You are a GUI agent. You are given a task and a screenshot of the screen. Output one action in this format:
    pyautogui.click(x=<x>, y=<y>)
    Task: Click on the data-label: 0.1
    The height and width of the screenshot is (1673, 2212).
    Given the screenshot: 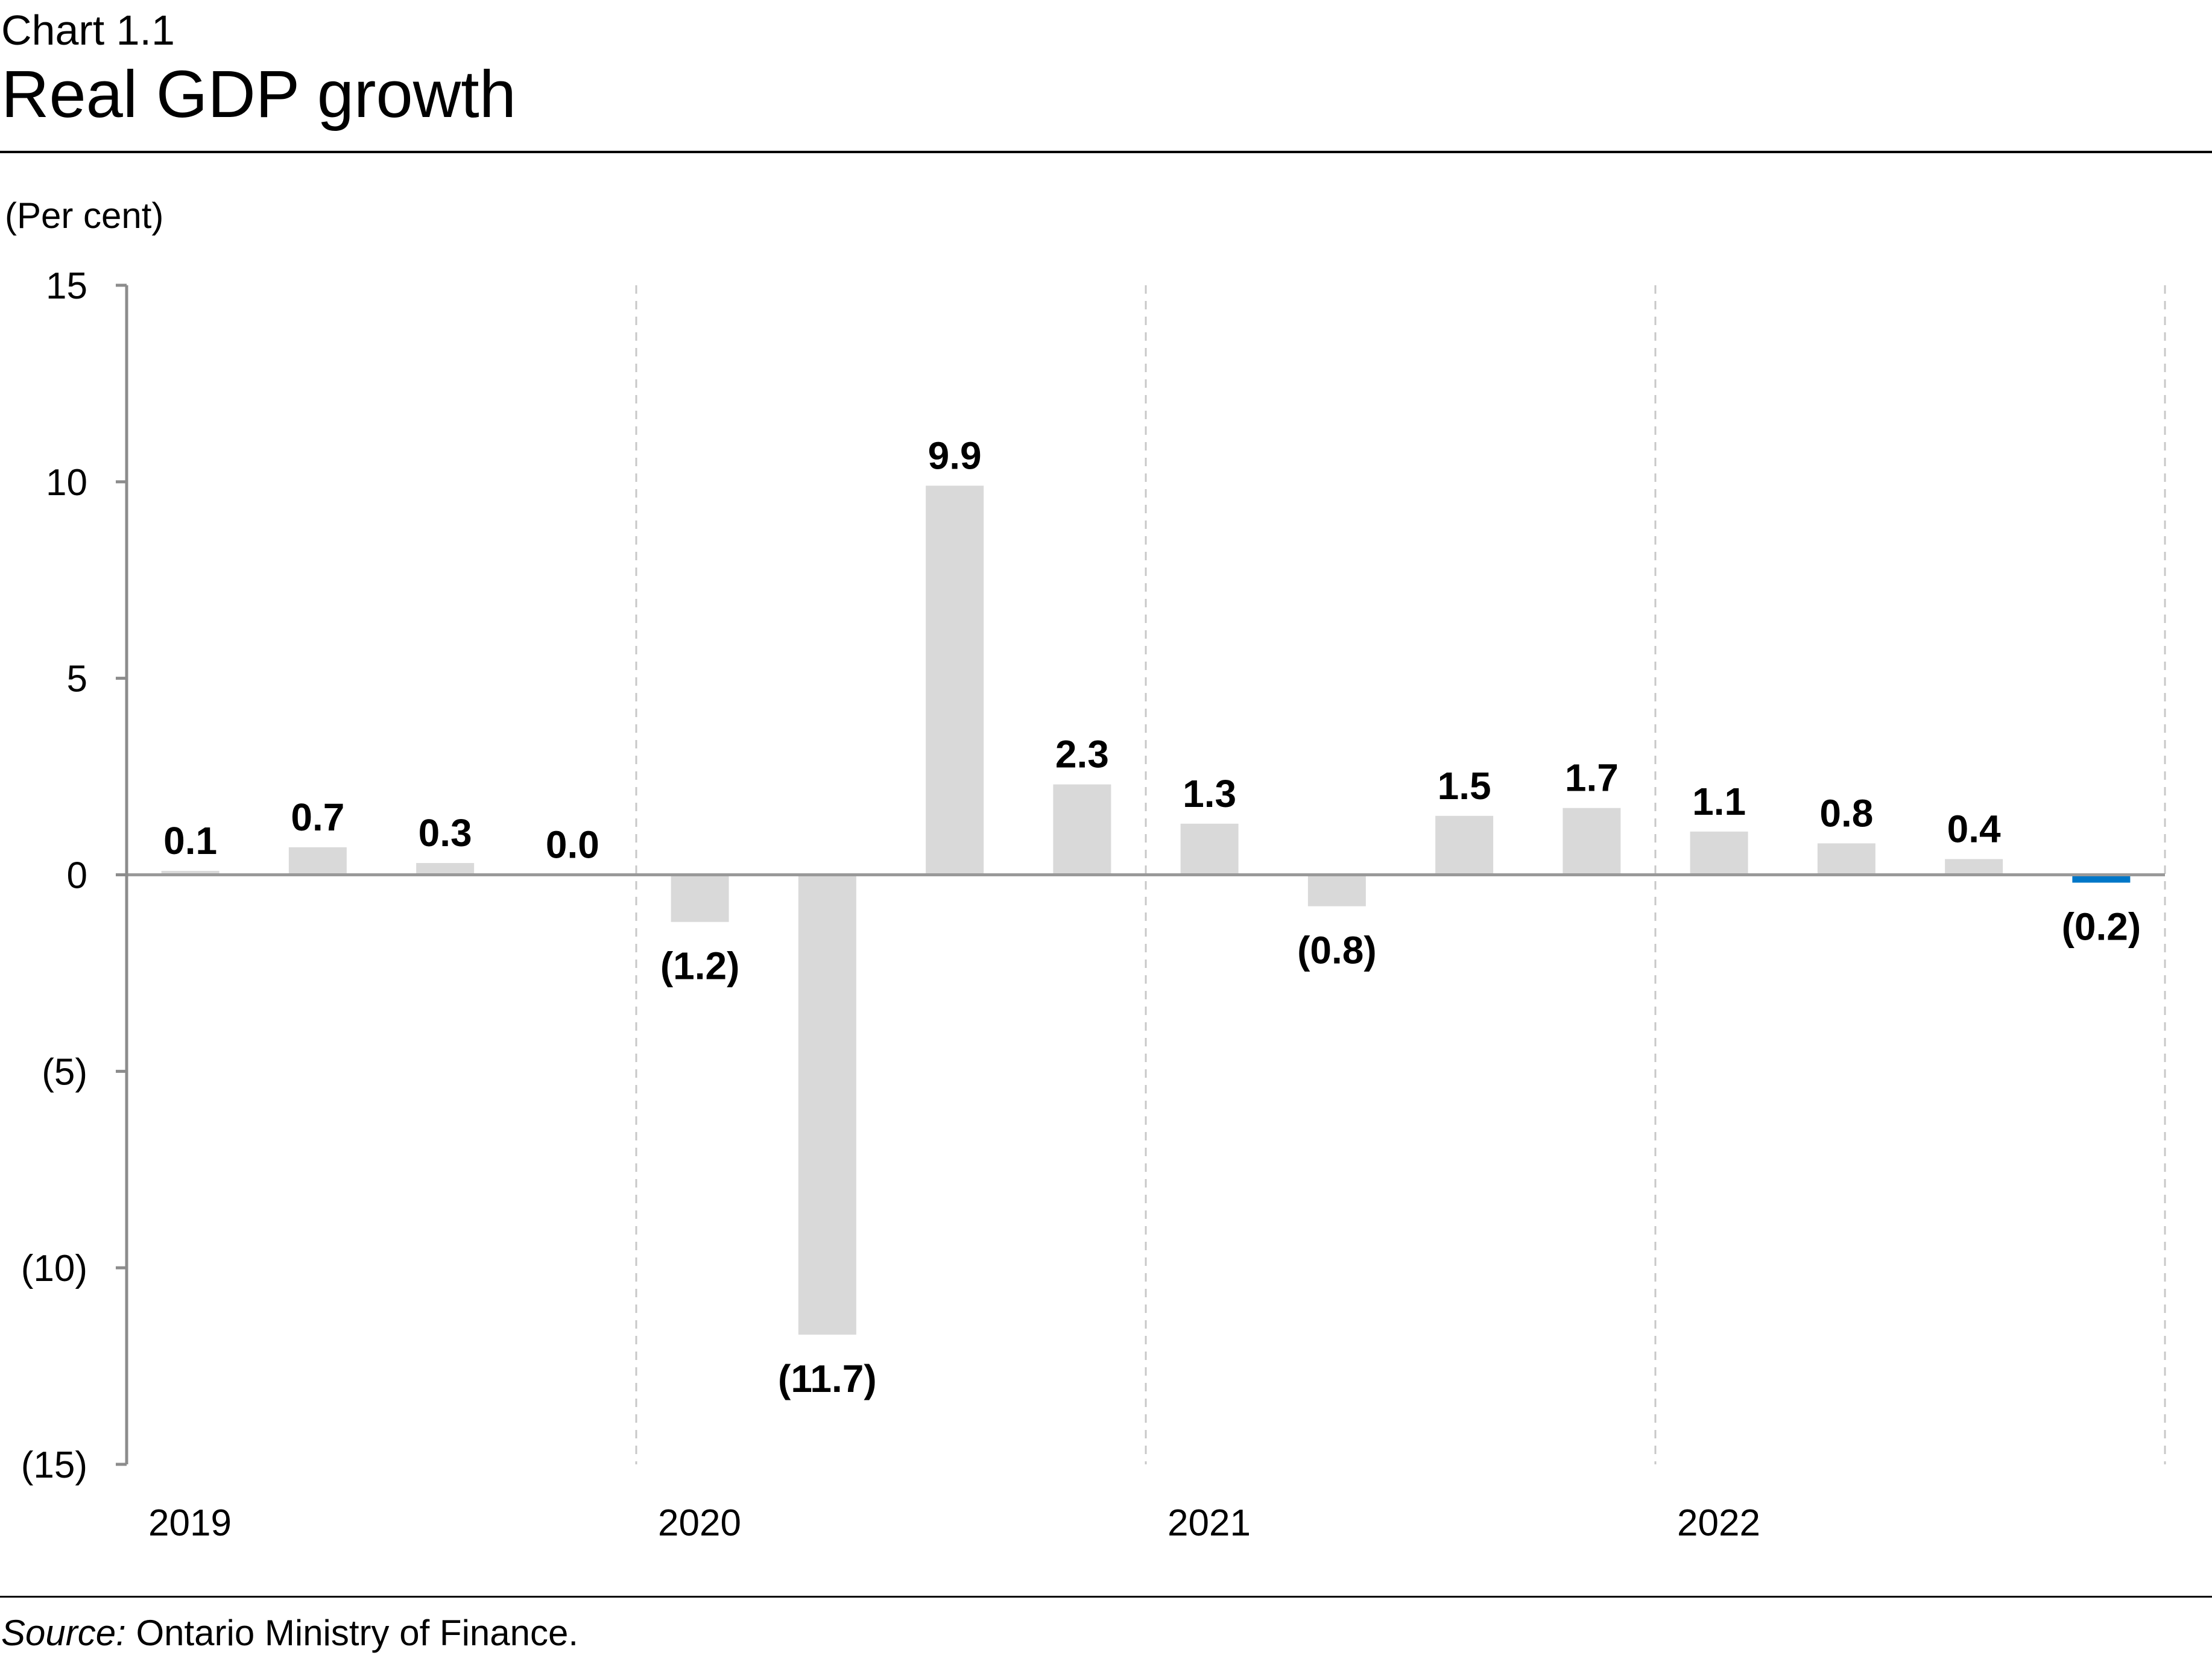 What is the action you would take?
    pyautogui.click(x=190, y=841)
    